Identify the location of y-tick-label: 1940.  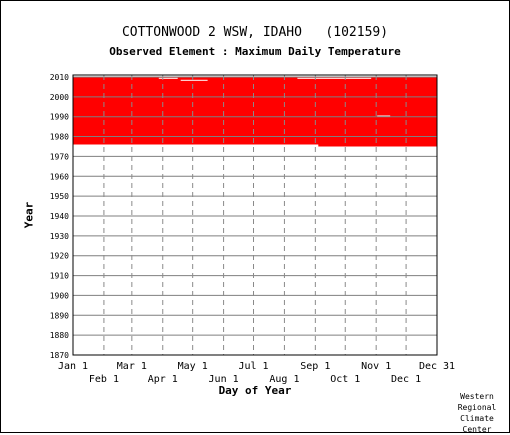
(59, 216).